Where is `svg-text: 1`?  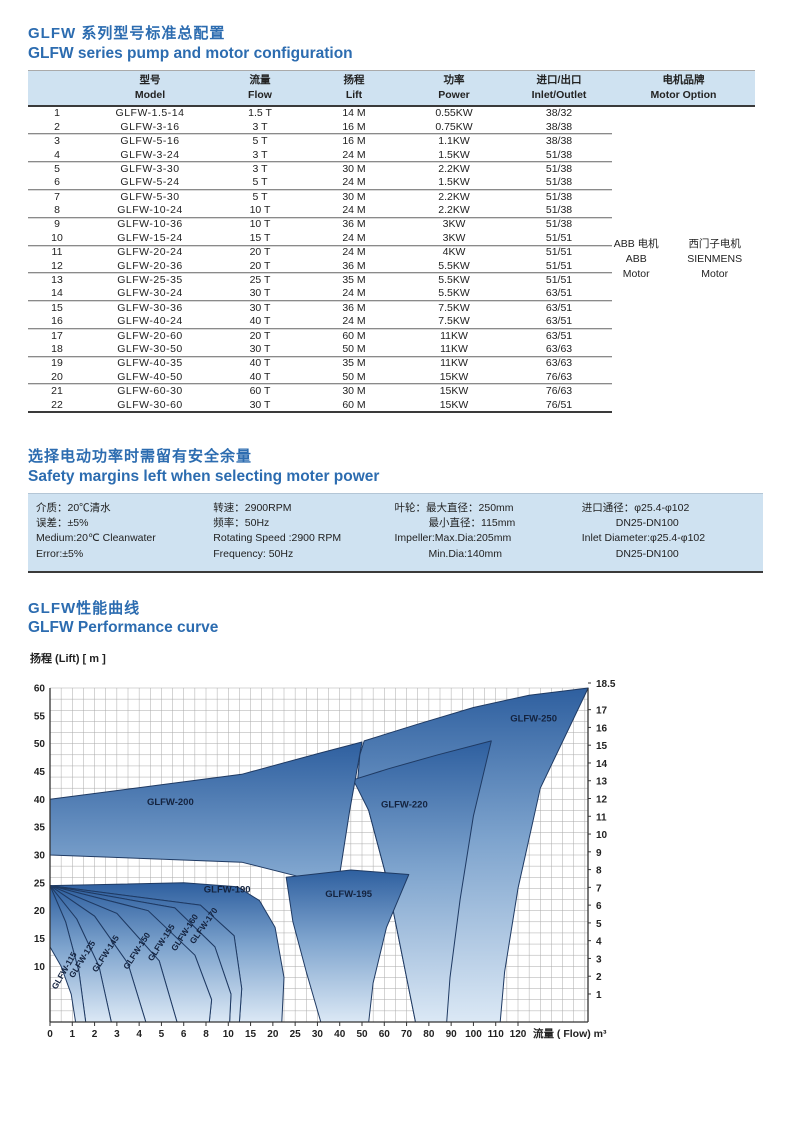
svg-text: 1 is located at coordinates (599, 995).